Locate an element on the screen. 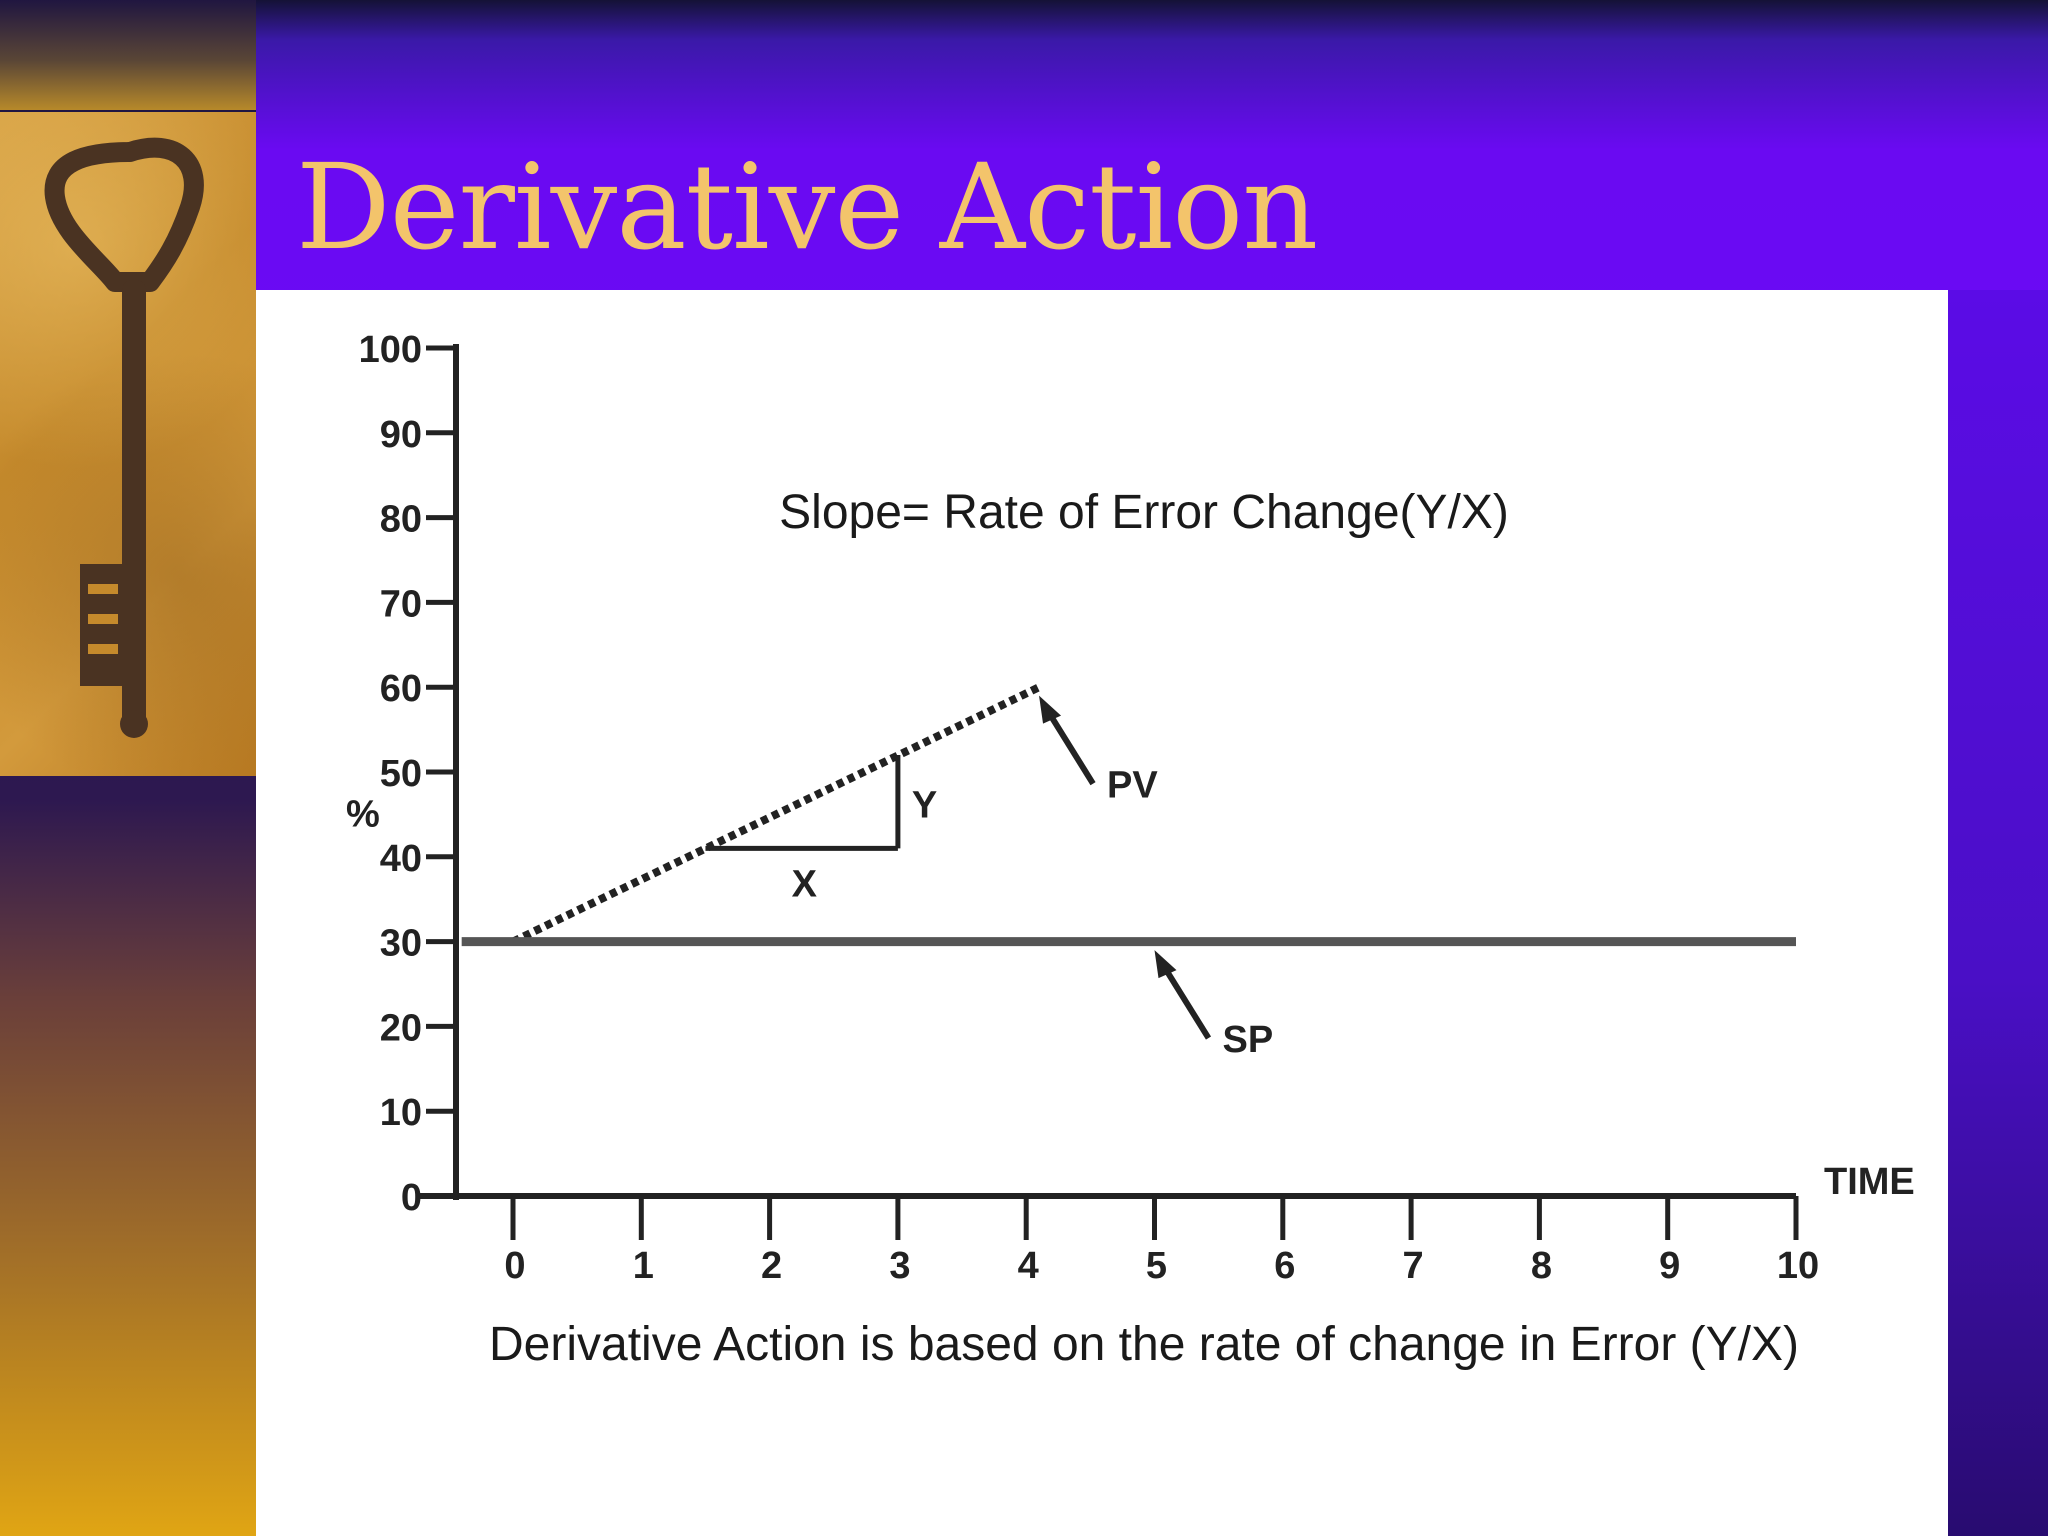  key-icon is located at coordinates (124, 437).